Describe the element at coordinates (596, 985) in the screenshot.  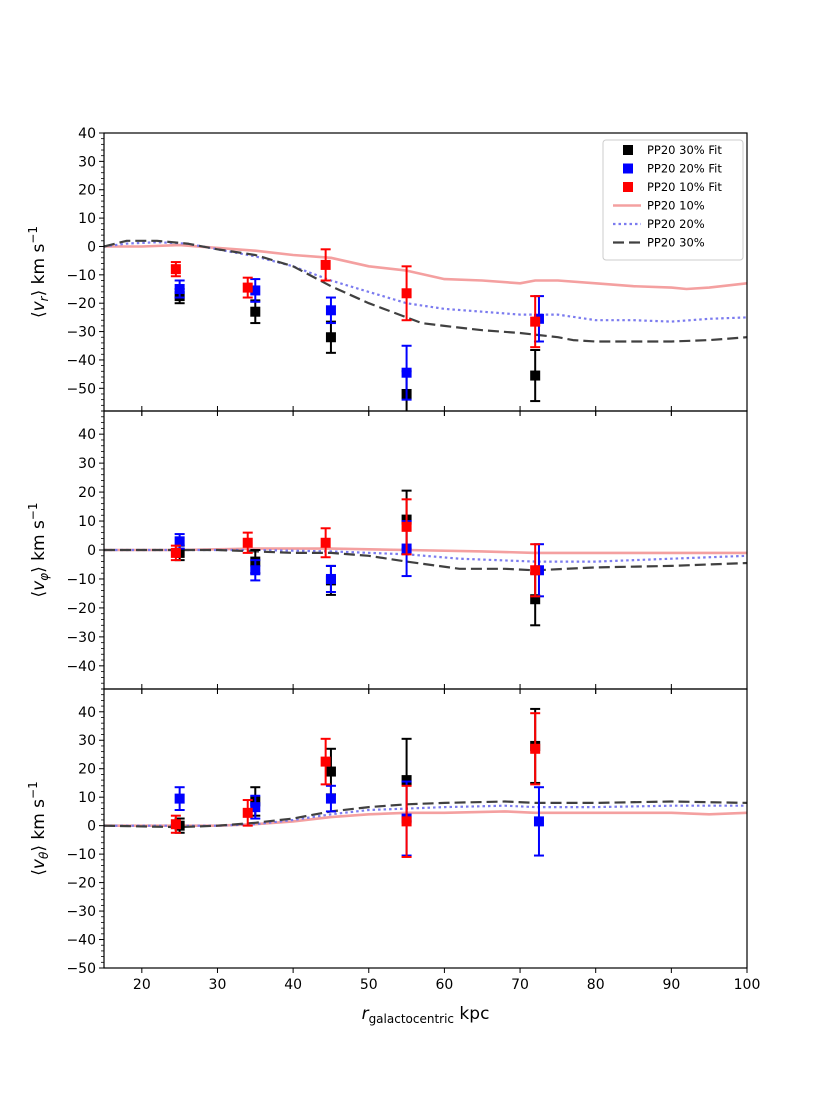
I see `x-tick-label: 80` at that location.